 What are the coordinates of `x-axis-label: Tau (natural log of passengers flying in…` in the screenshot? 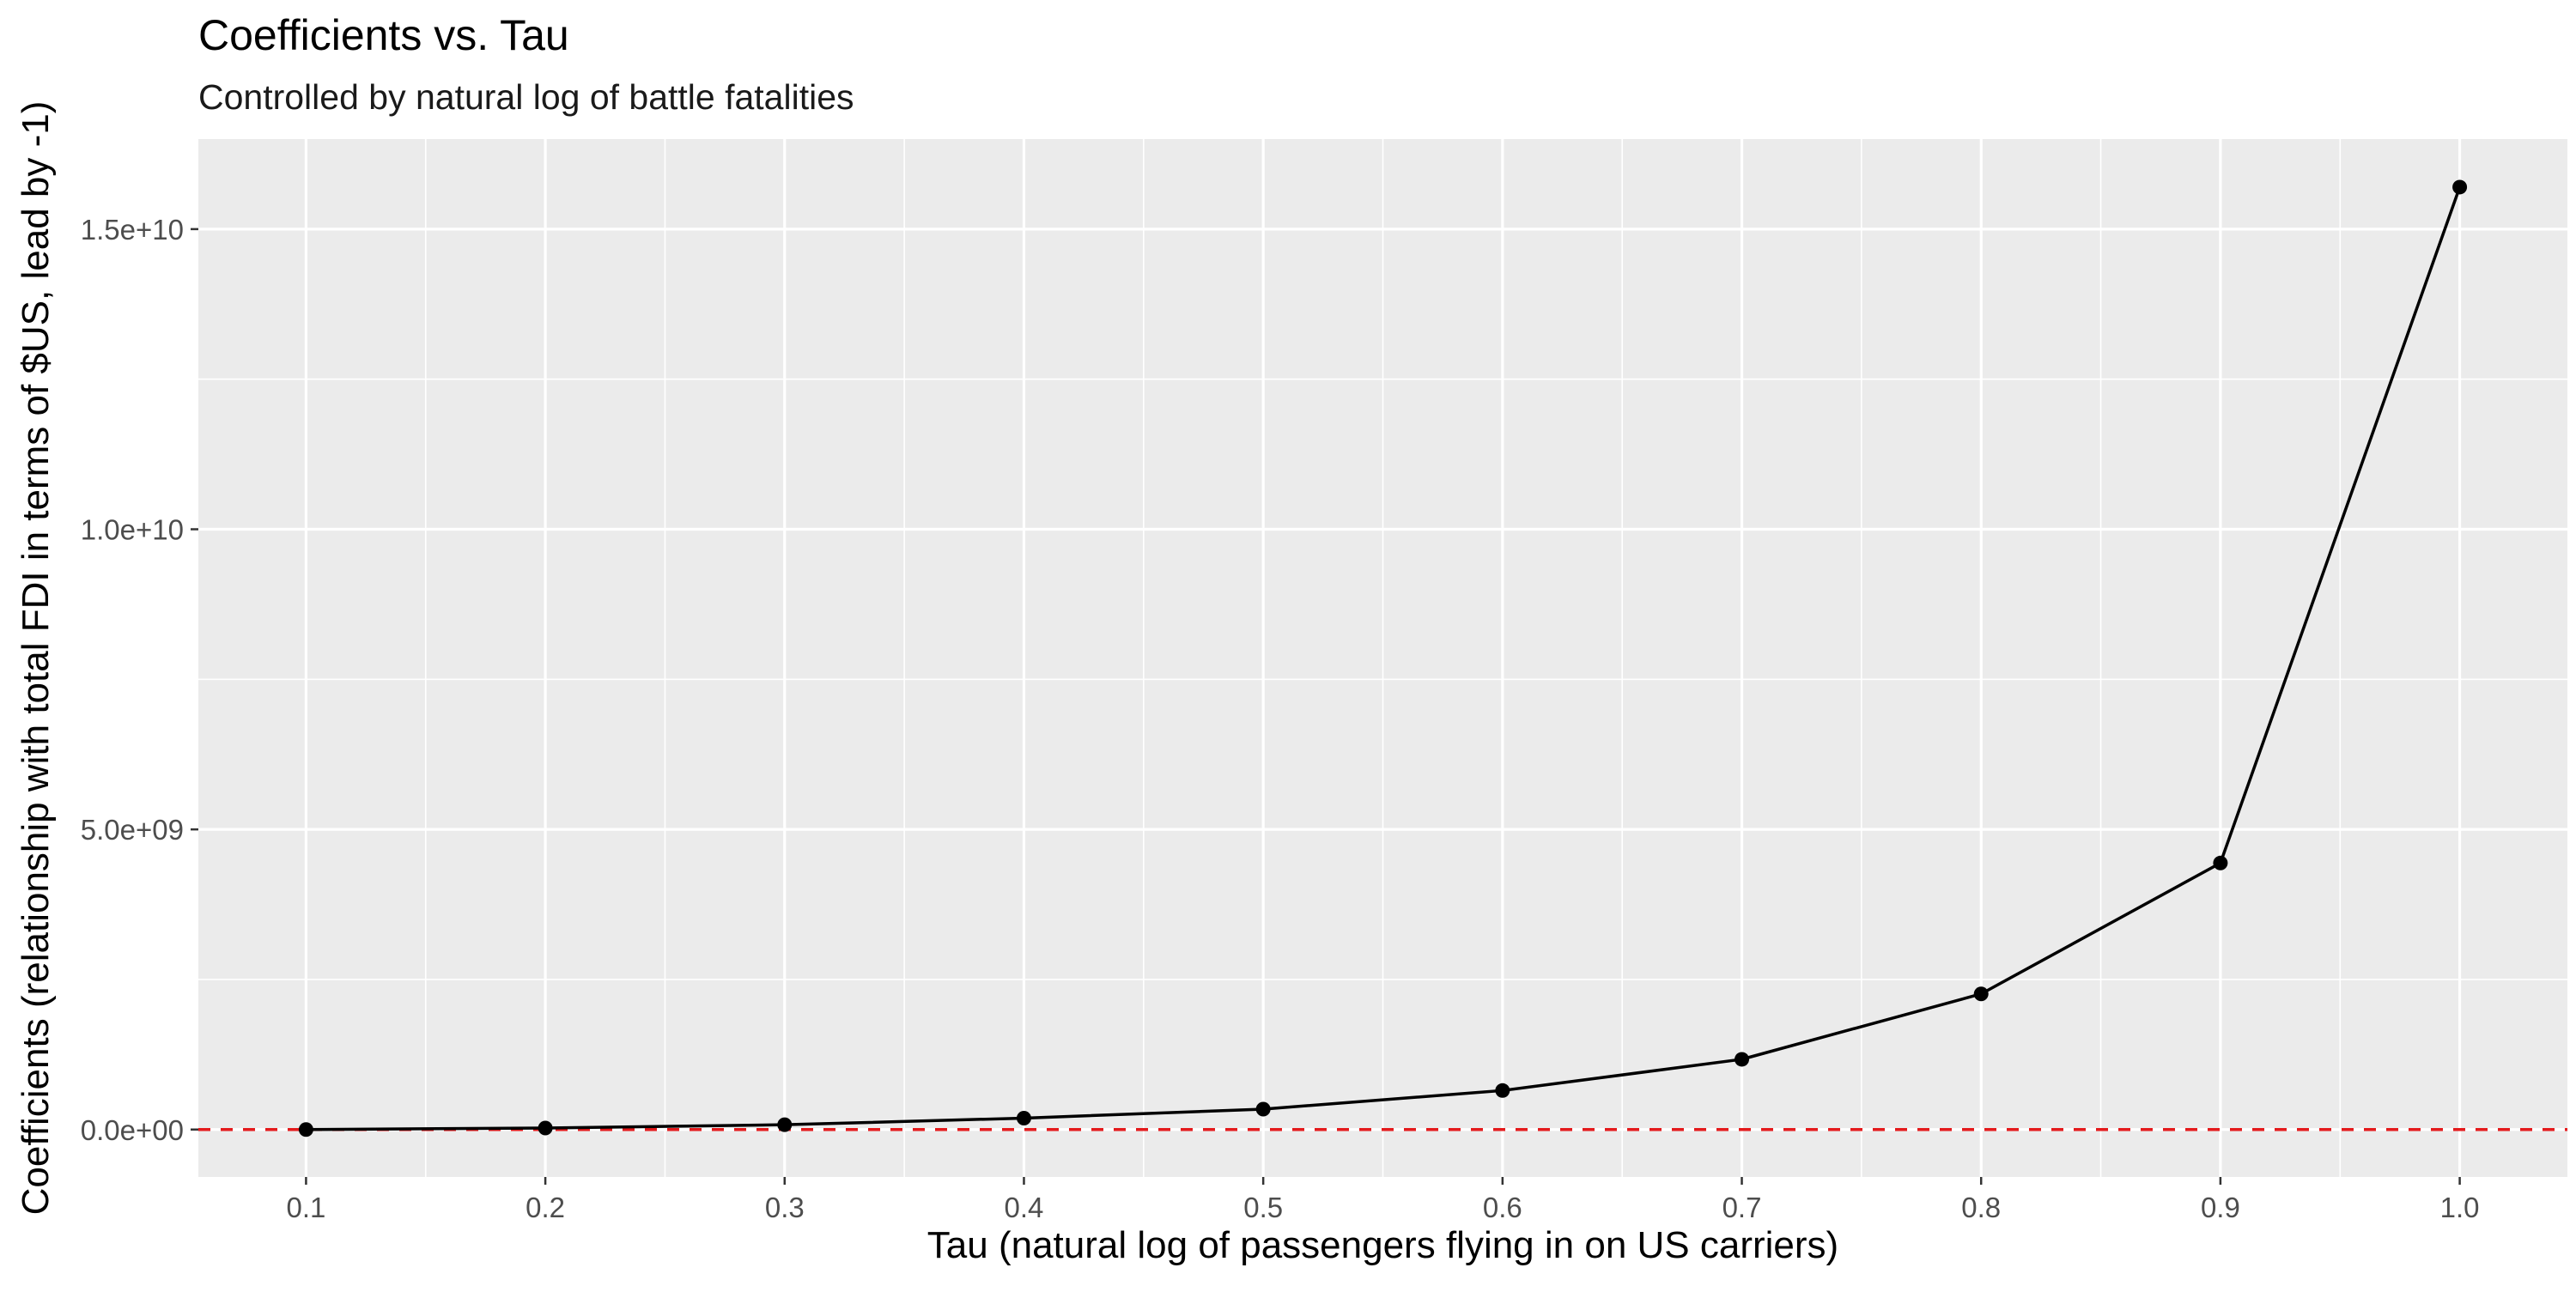 It's located at (1382, 1245).